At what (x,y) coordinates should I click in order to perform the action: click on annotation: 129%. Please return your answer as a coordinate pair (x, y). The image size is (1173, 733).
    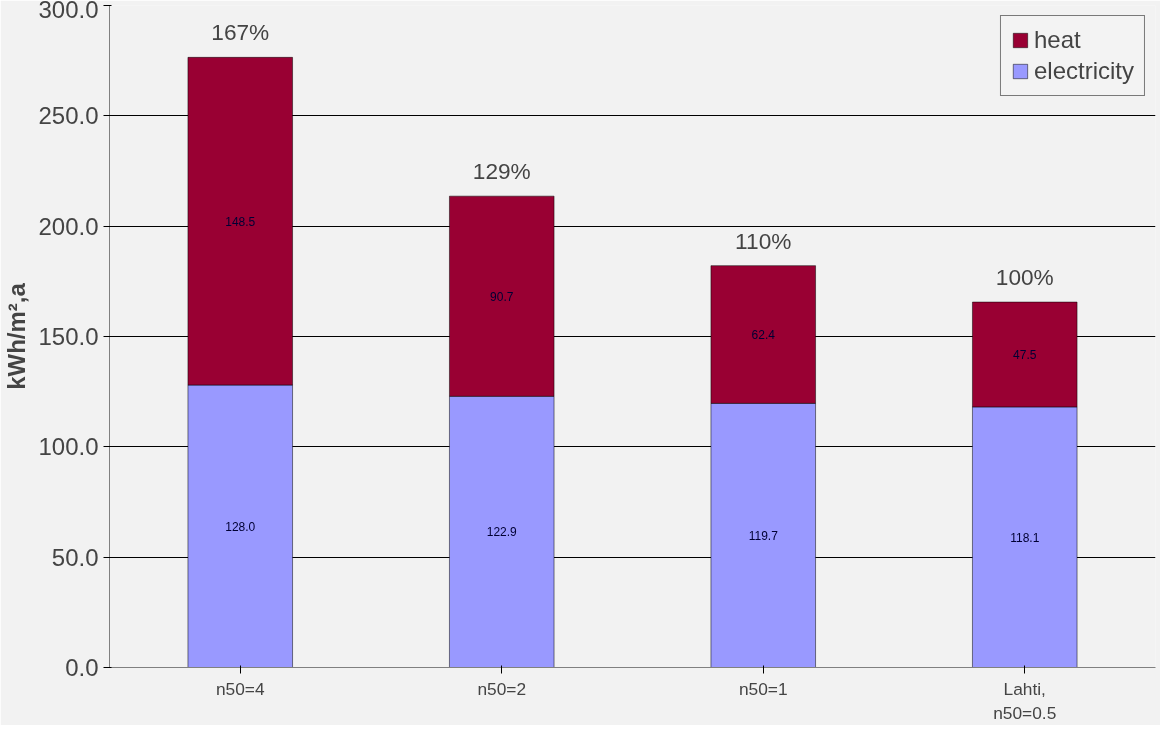
    Looking at the image, I should click on (501, 171).